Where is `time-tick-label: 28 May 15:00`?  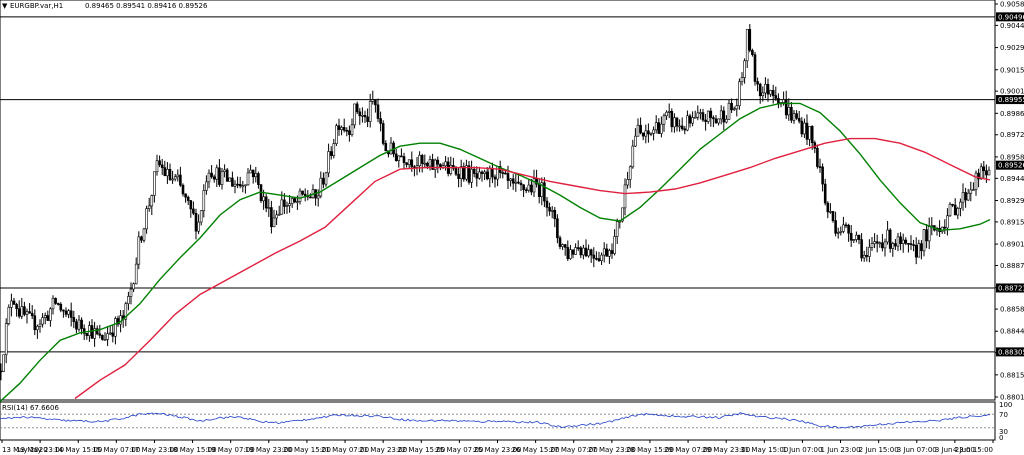 time-tick-label: 28 May 15:00 is located at coordinates (650, 450).